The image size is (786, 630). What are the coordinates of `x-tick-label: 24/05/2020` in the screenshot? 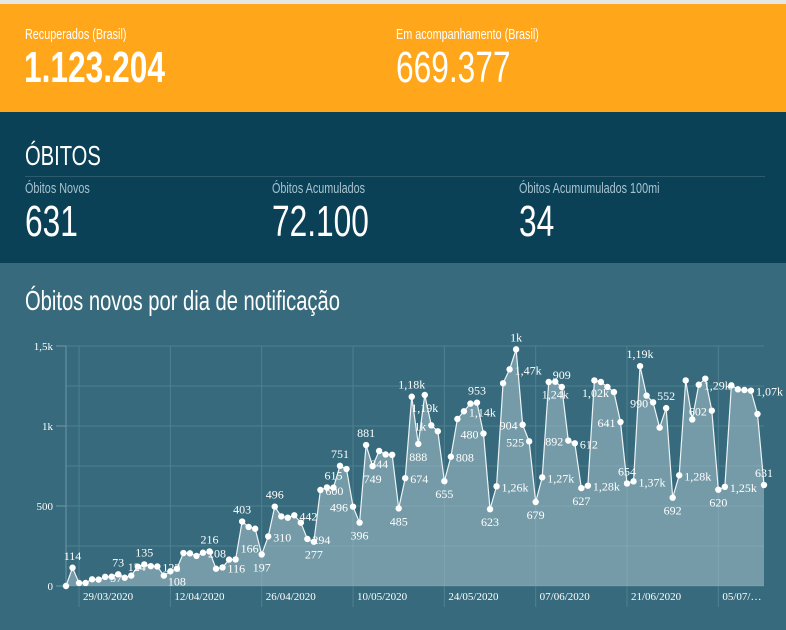 It's located at (473, 597).